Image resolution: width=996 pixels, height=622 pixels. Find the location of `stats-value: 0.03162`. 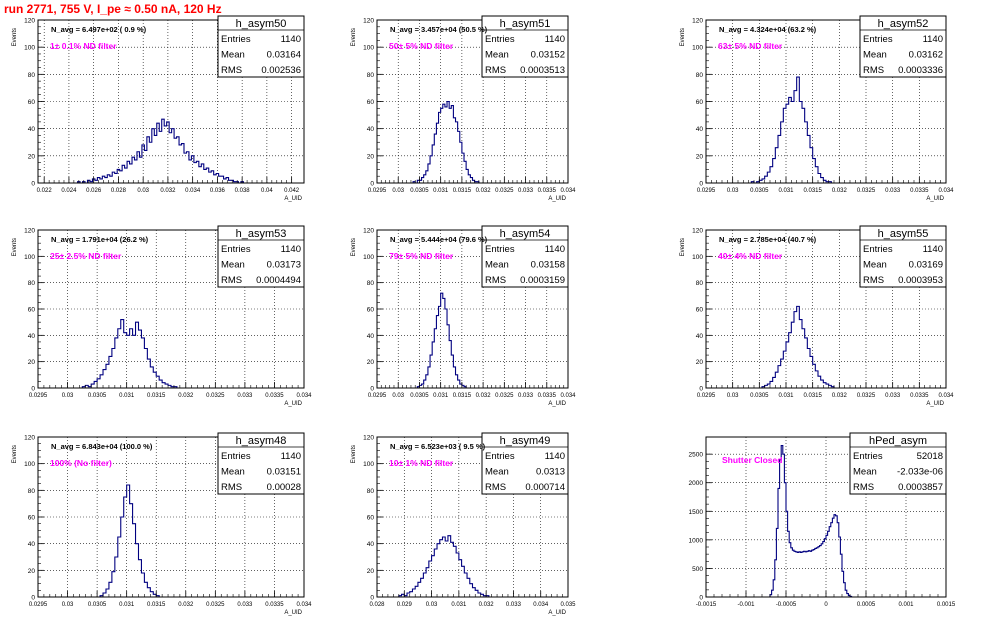

stats-value: 0.03162 is located at coordinates (926, 55).